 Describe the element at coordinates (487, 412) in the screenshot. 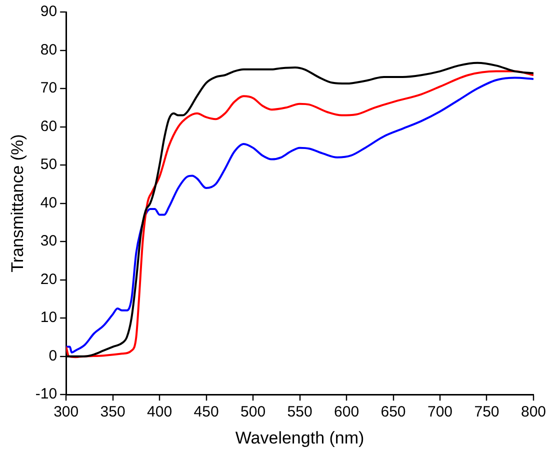

I see `x-tick-label: 750` at that location.